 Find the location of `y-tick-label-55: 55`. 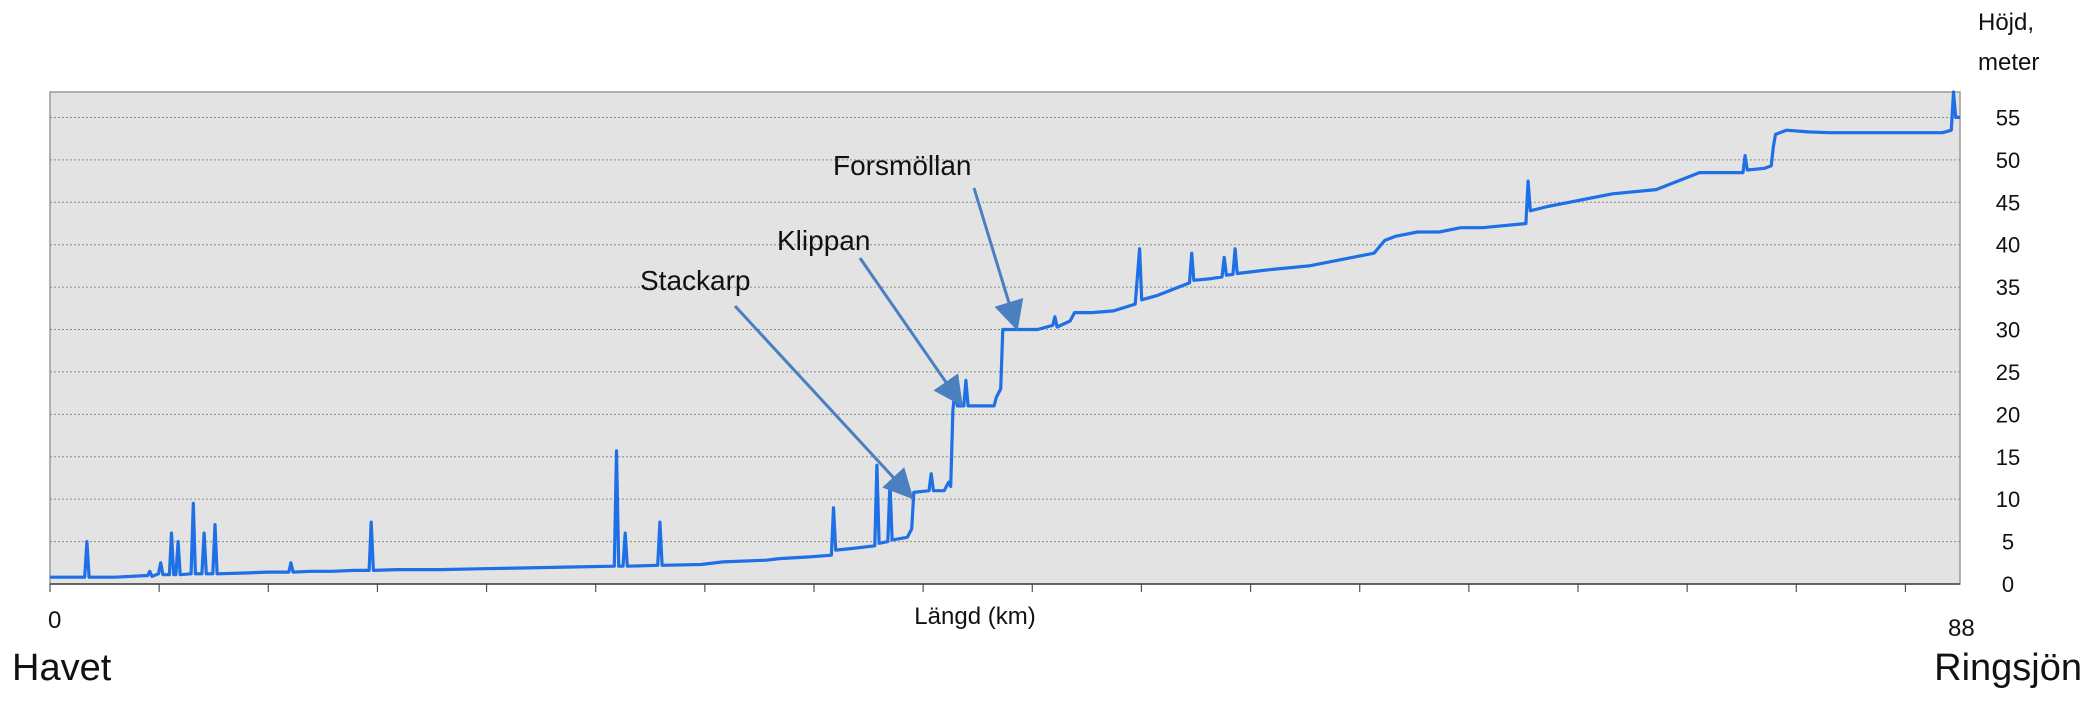

y-tick-label-55: 55 is located at coordinates (2008, 117).